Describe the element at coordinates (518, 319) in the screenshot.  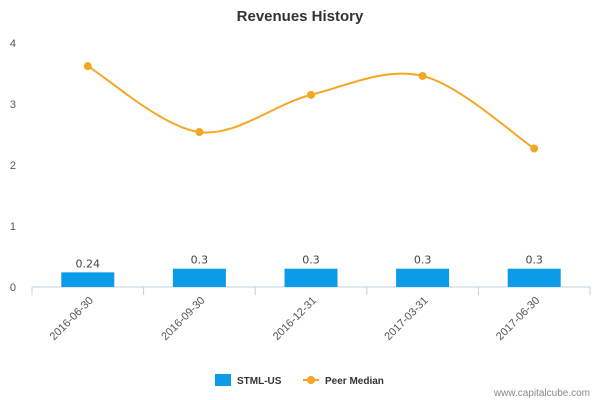
I see `x-tick-label: 2017-06-30` at that location.